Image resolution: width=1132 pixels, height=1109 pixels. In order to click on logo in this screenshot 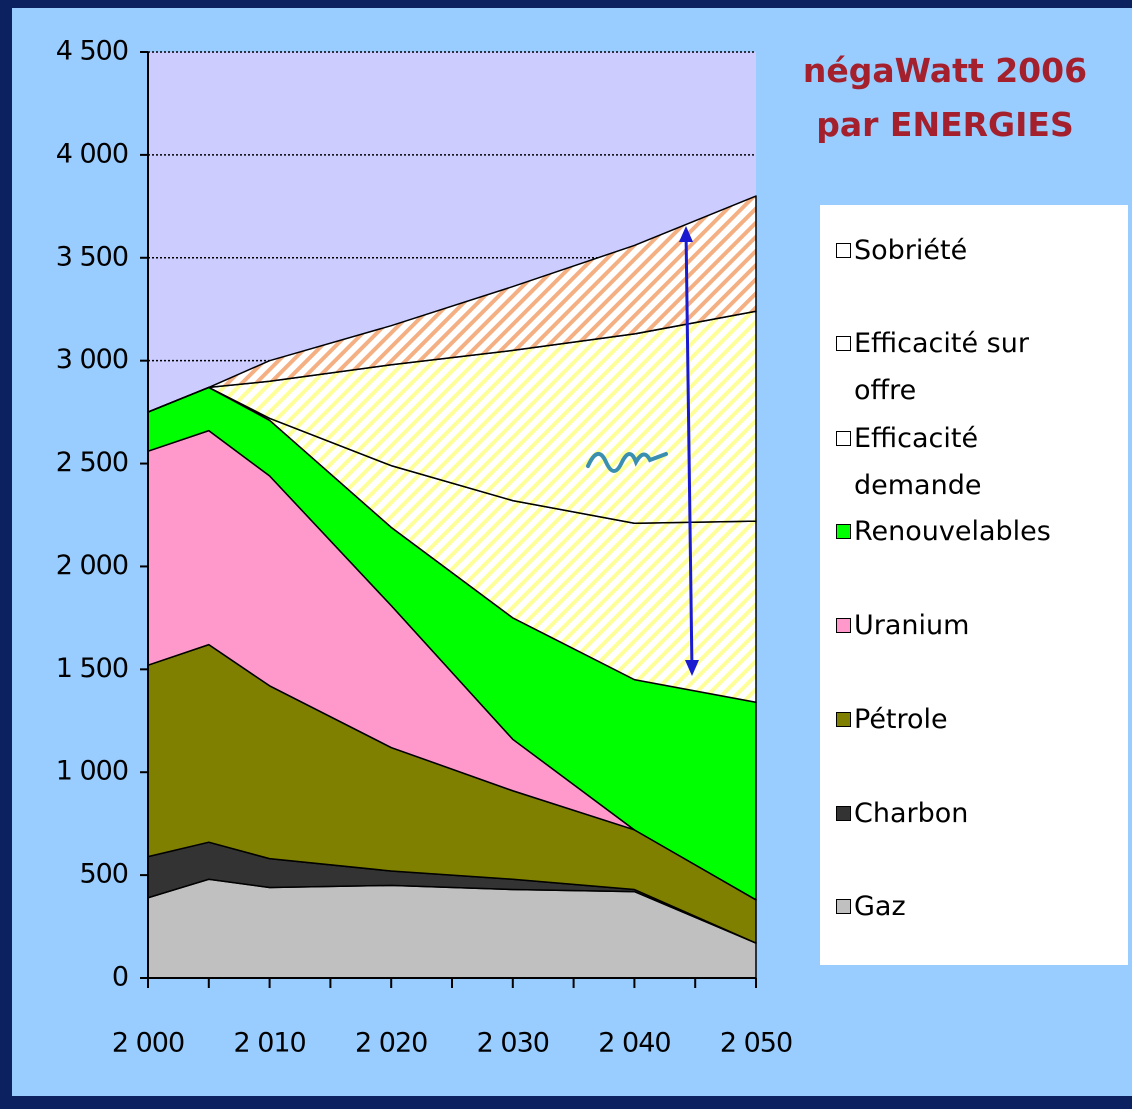, I will do `click(627, 462)`.